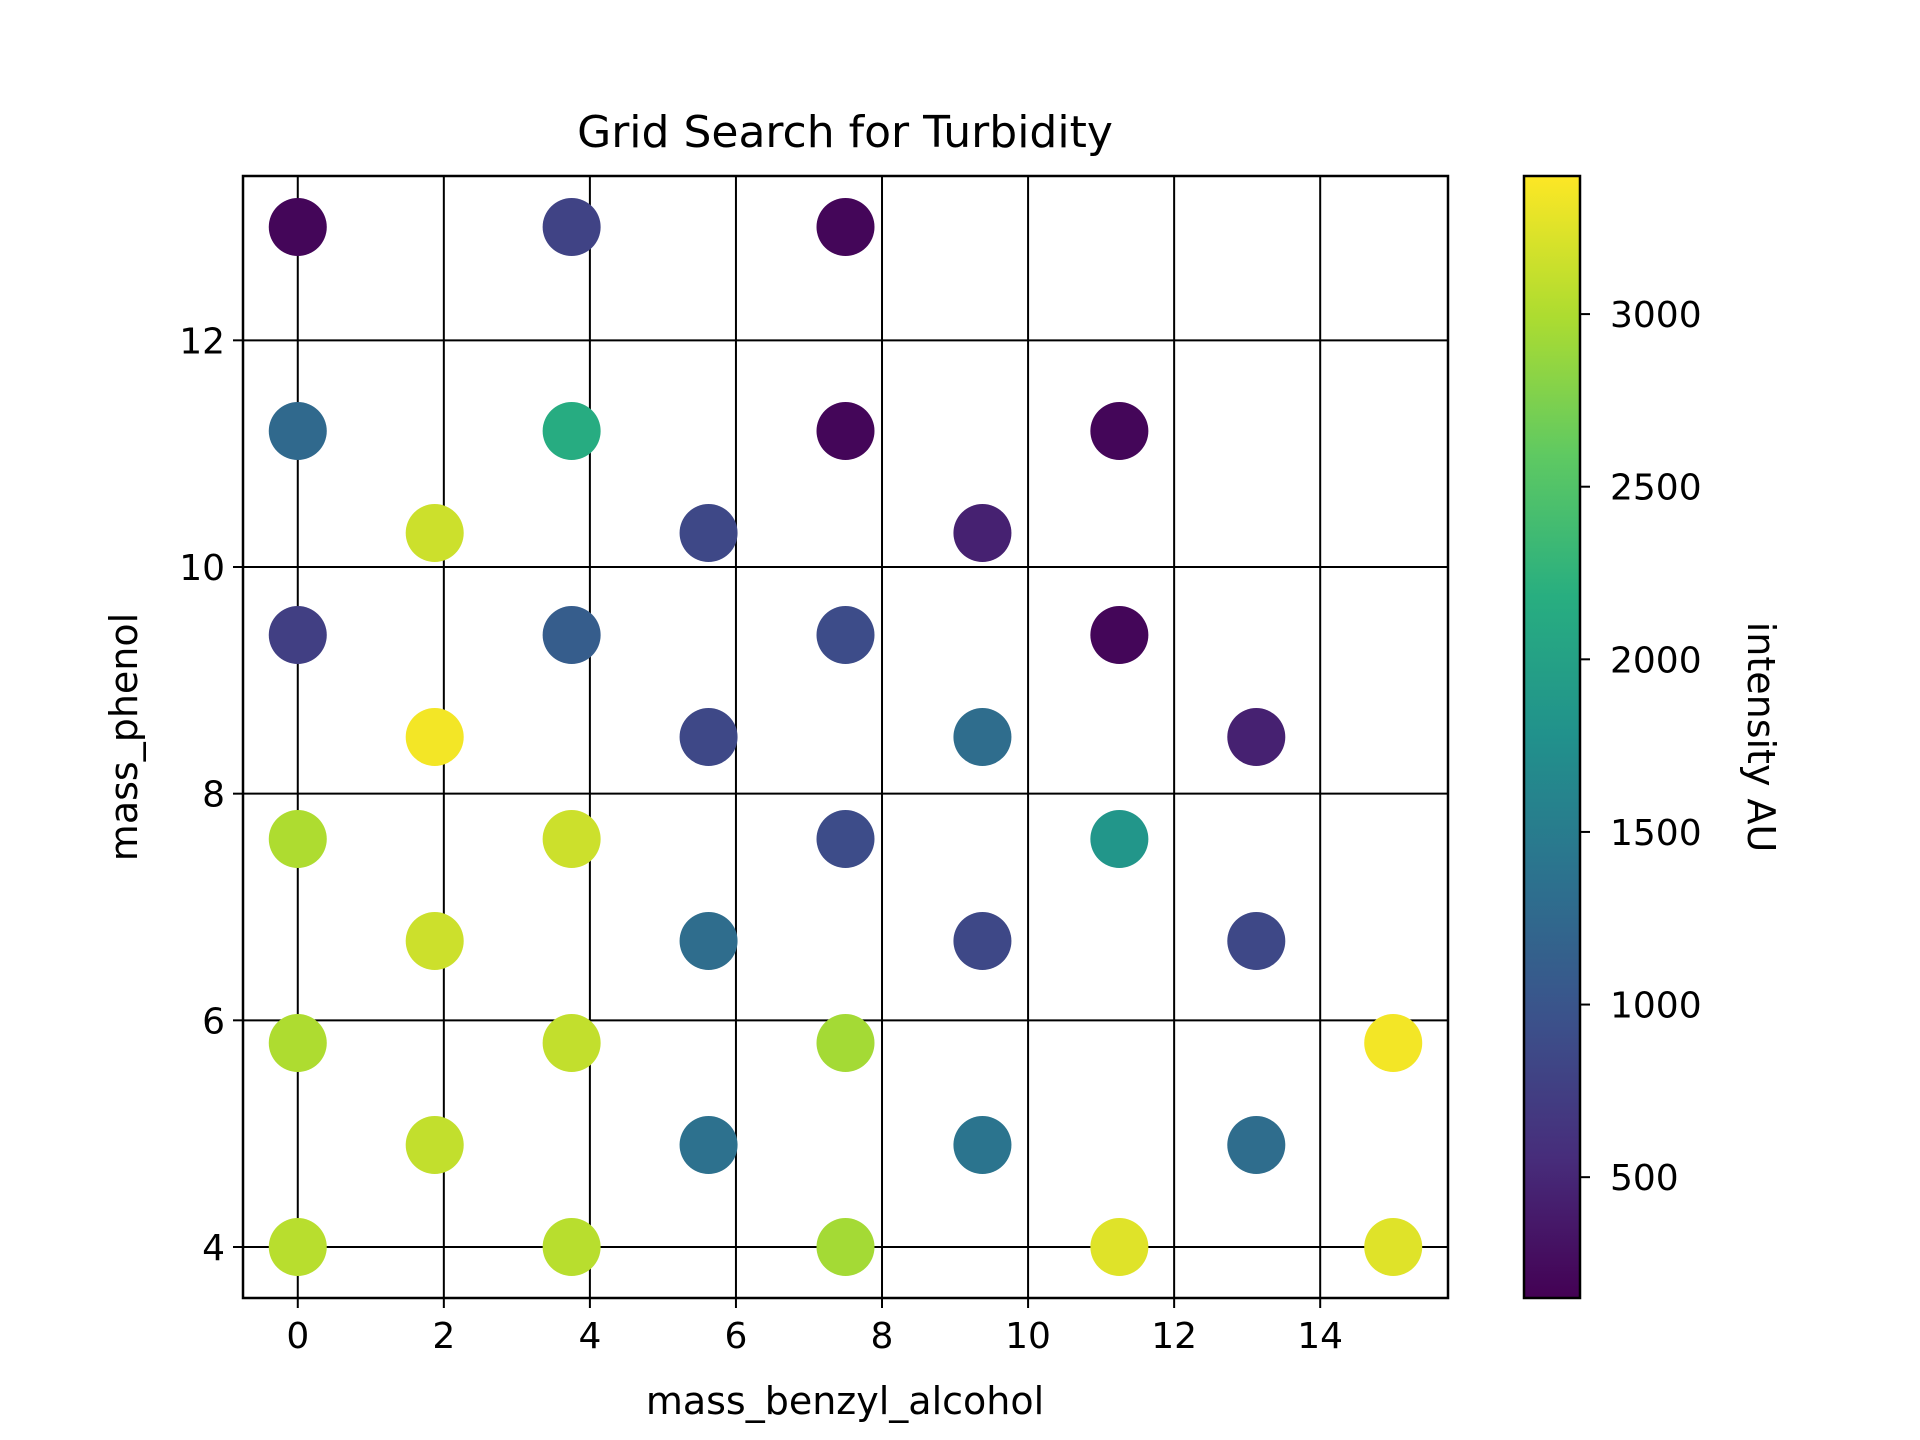 Image resolution: width=1920 pixels, height=1440 pixels. Describe the element at coordinates (213, 1248) in the screenshot. I see `y-tick-label: 4` at that location.